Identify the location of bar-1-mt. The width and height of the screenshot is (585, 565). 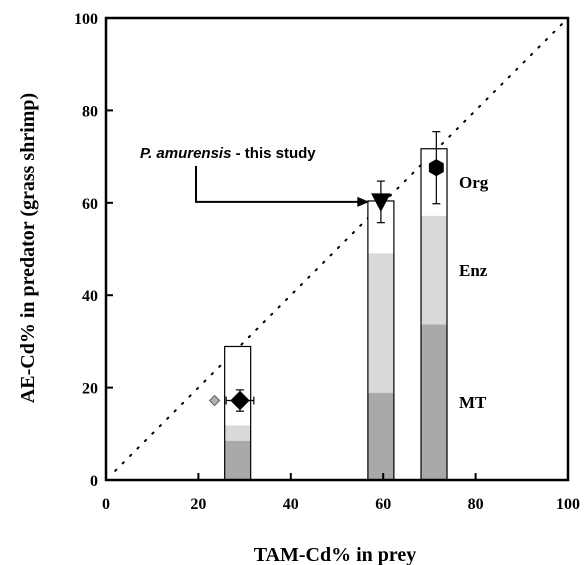
(237, 460).